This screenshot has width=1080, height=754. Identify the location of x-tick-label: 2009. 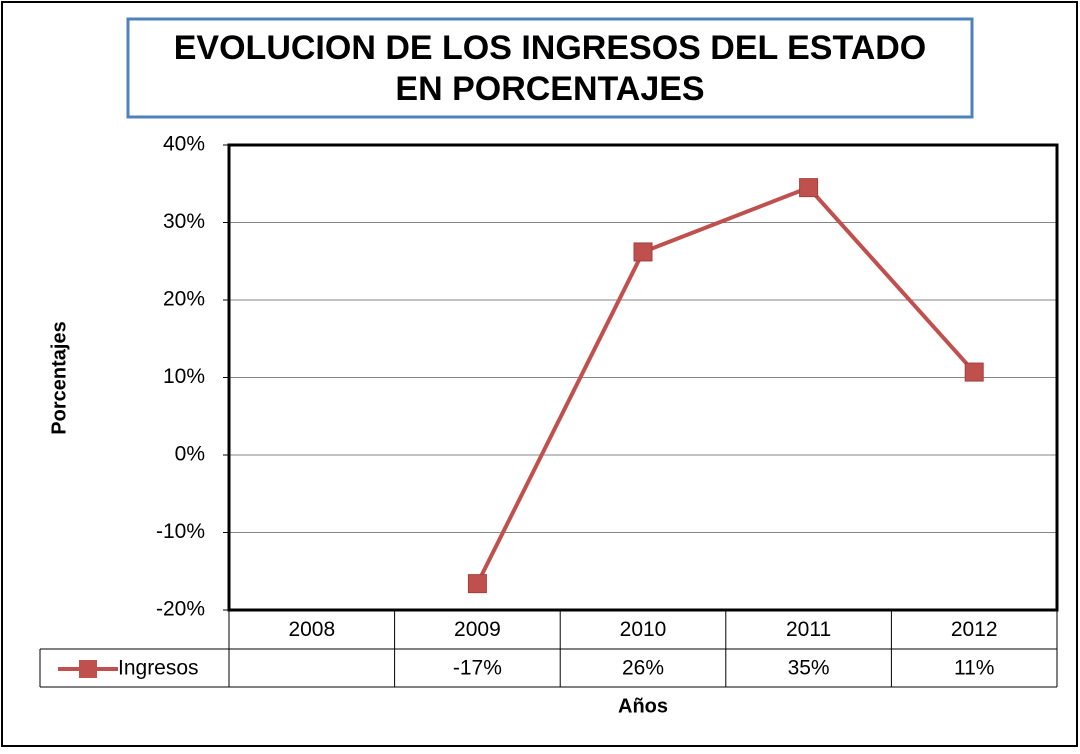
(477, 629).